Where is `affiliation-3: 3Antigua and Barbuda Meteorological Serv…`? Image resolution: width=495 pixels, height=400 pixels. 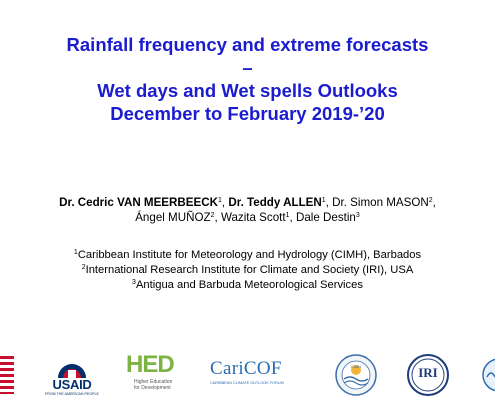
affiliation-3: 3Antigua and Barbuda Meteorological Serv… is located at coordinates (247, 285).